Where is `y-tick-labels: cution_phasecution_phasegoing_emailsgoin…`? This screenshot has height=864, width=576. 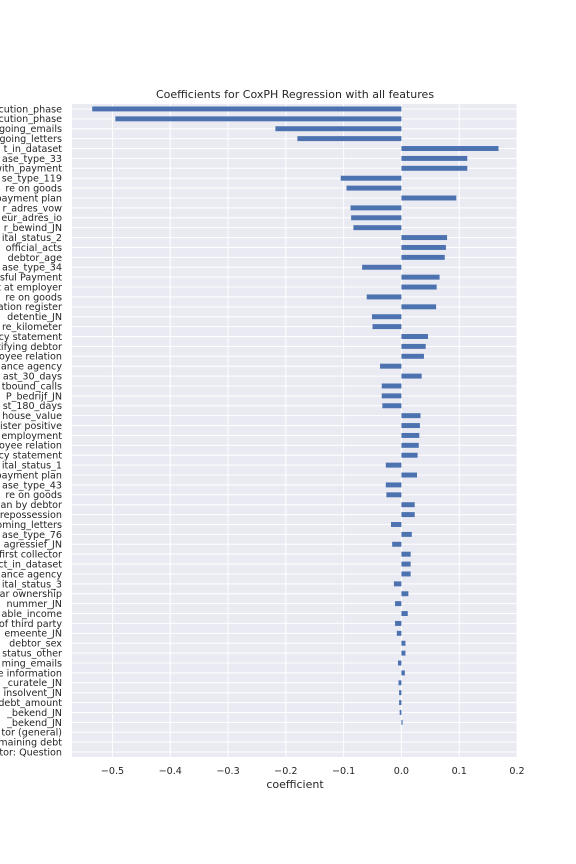 y-tick-labels: cution_phasecution_phasegoing_emailsgoin… is located at coordinates (31, 431).